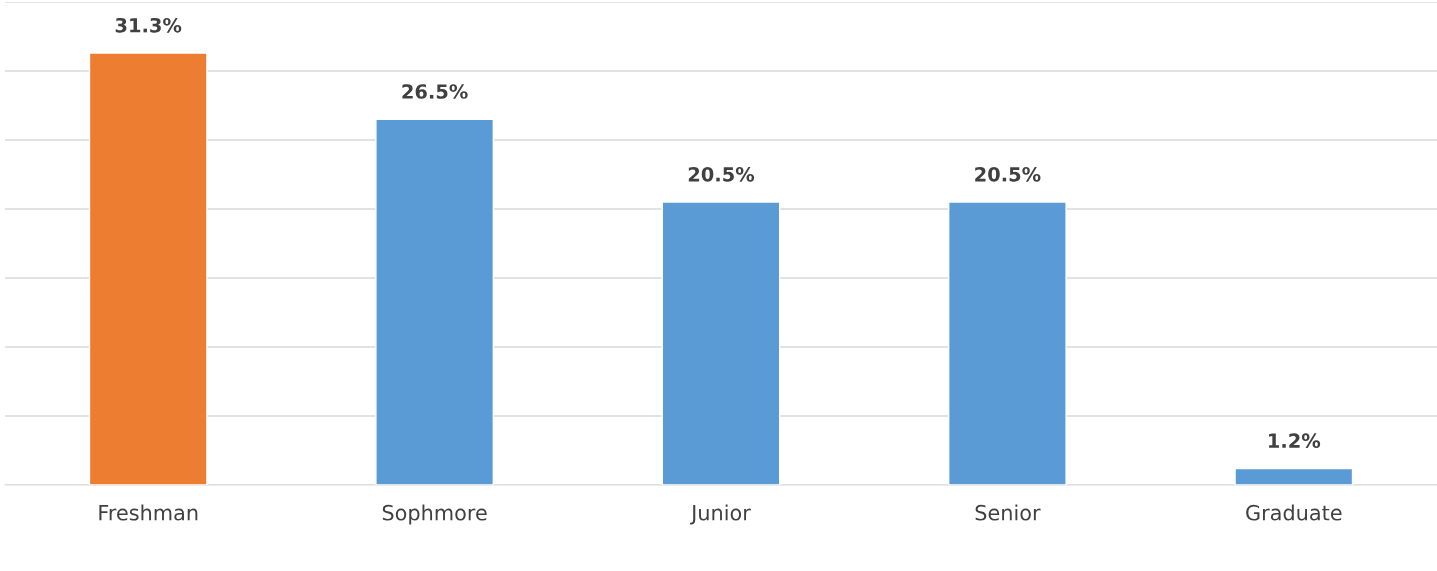 The image size is (1437, 571). I want to click on x-tick-label: Senior, so click(1008, 512).